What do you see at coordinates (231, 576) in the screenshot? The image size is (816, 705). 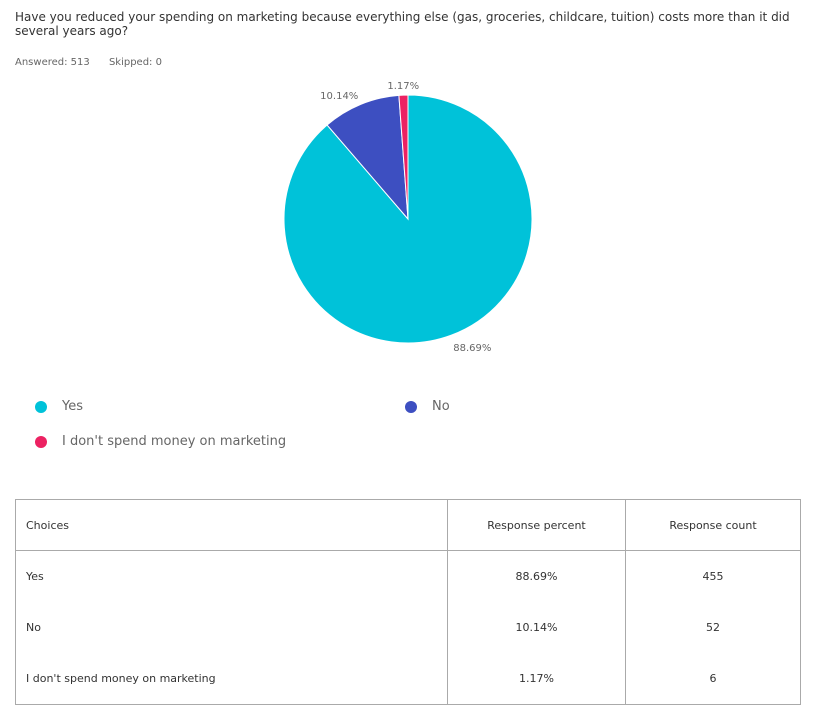 I see `choice-cell: Yes` at bounding box center [231, 576].